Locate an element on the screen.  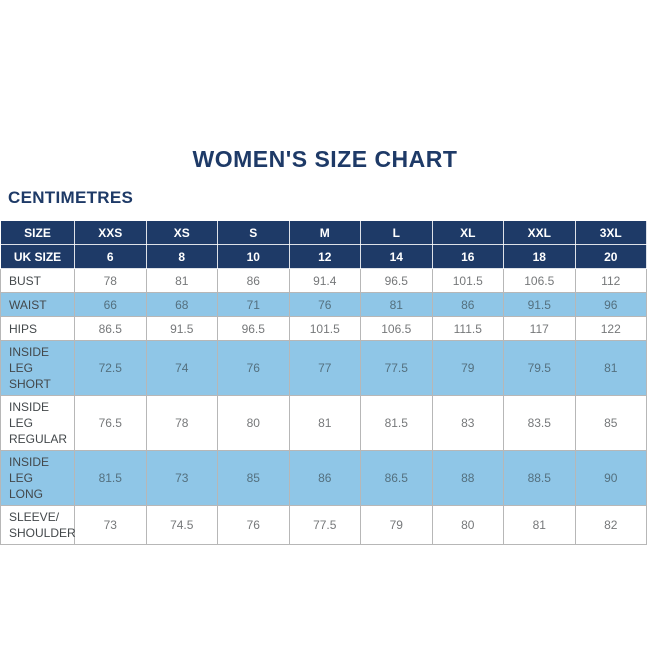
header-row-uk-size: UK SIZE 6 8 10 12 14 16 18 20 is located at coordinates (323, 256).